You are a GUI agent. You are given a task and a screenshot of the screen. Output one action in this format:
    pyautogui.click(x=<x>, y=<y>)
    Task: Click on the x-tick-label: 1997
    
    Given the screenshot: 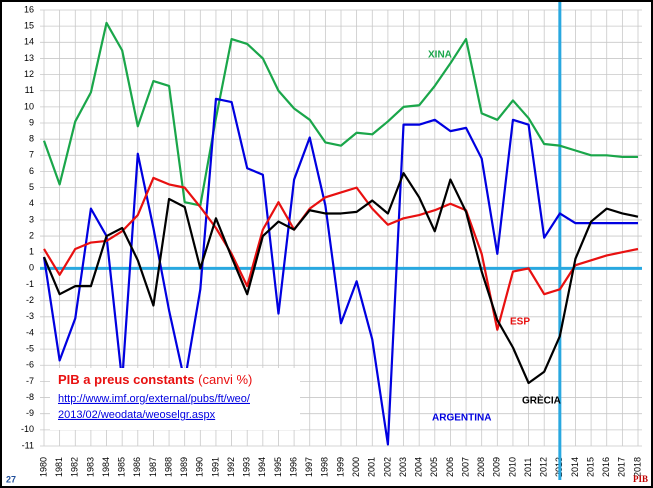 What is the action you would take?
    pyautogui.click(x=309, y=467)
    